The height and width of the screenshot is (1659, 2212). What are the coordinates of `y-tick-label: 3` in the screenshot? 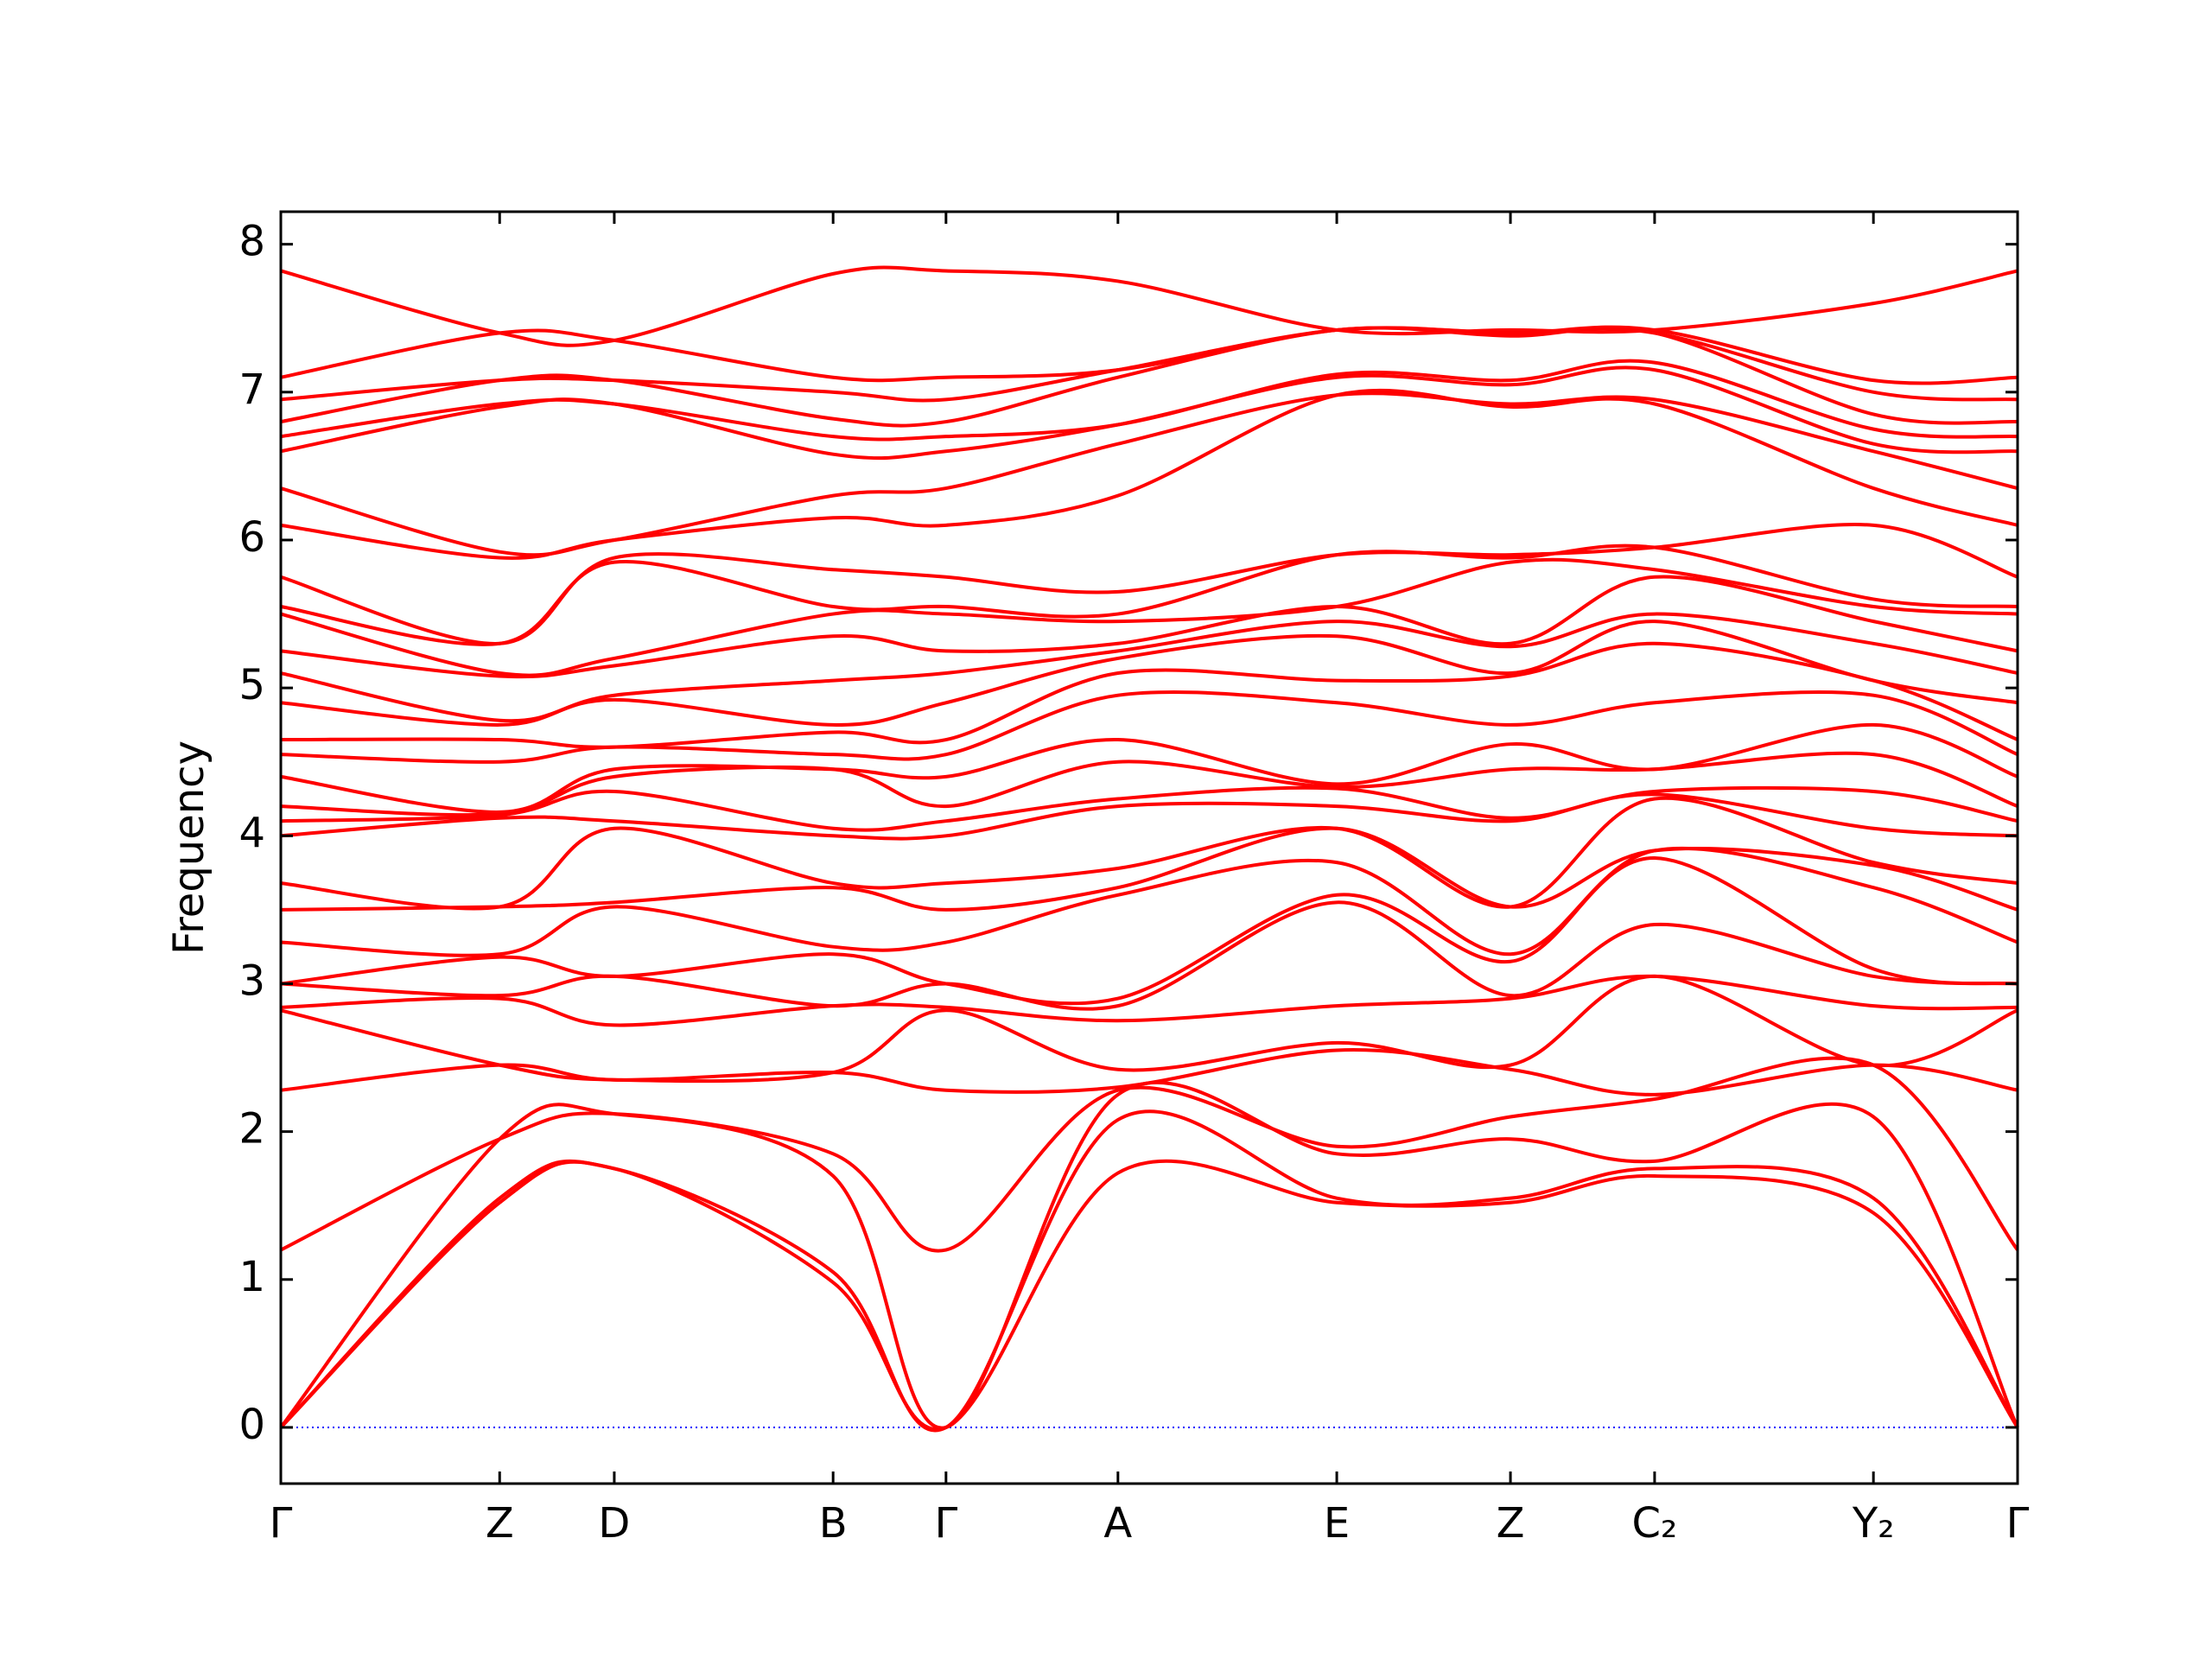 It's located at (251, 981).